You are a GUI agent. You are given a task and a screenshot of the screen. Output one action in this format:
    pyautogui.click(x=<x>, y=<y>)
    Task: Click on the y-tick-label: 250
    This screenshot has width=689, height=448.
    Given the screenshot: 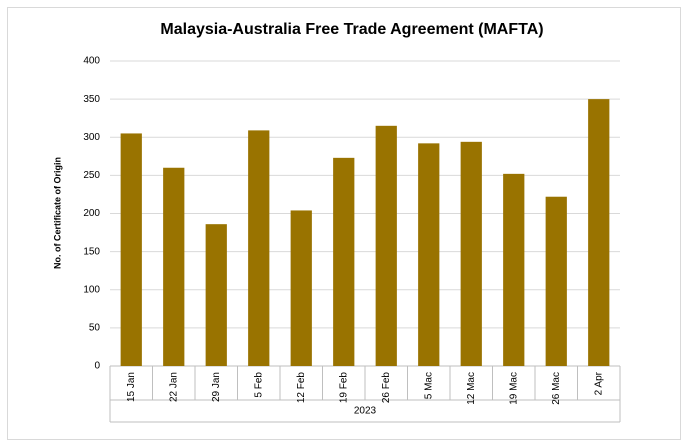 What is the action you would take?
    pyautogui.click(x=91, y=175)
    